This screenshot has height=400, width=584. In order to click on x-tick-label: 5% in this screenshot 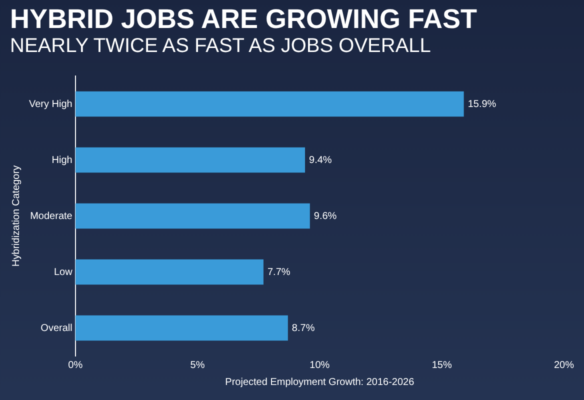, I will do `click(197, 365)`.